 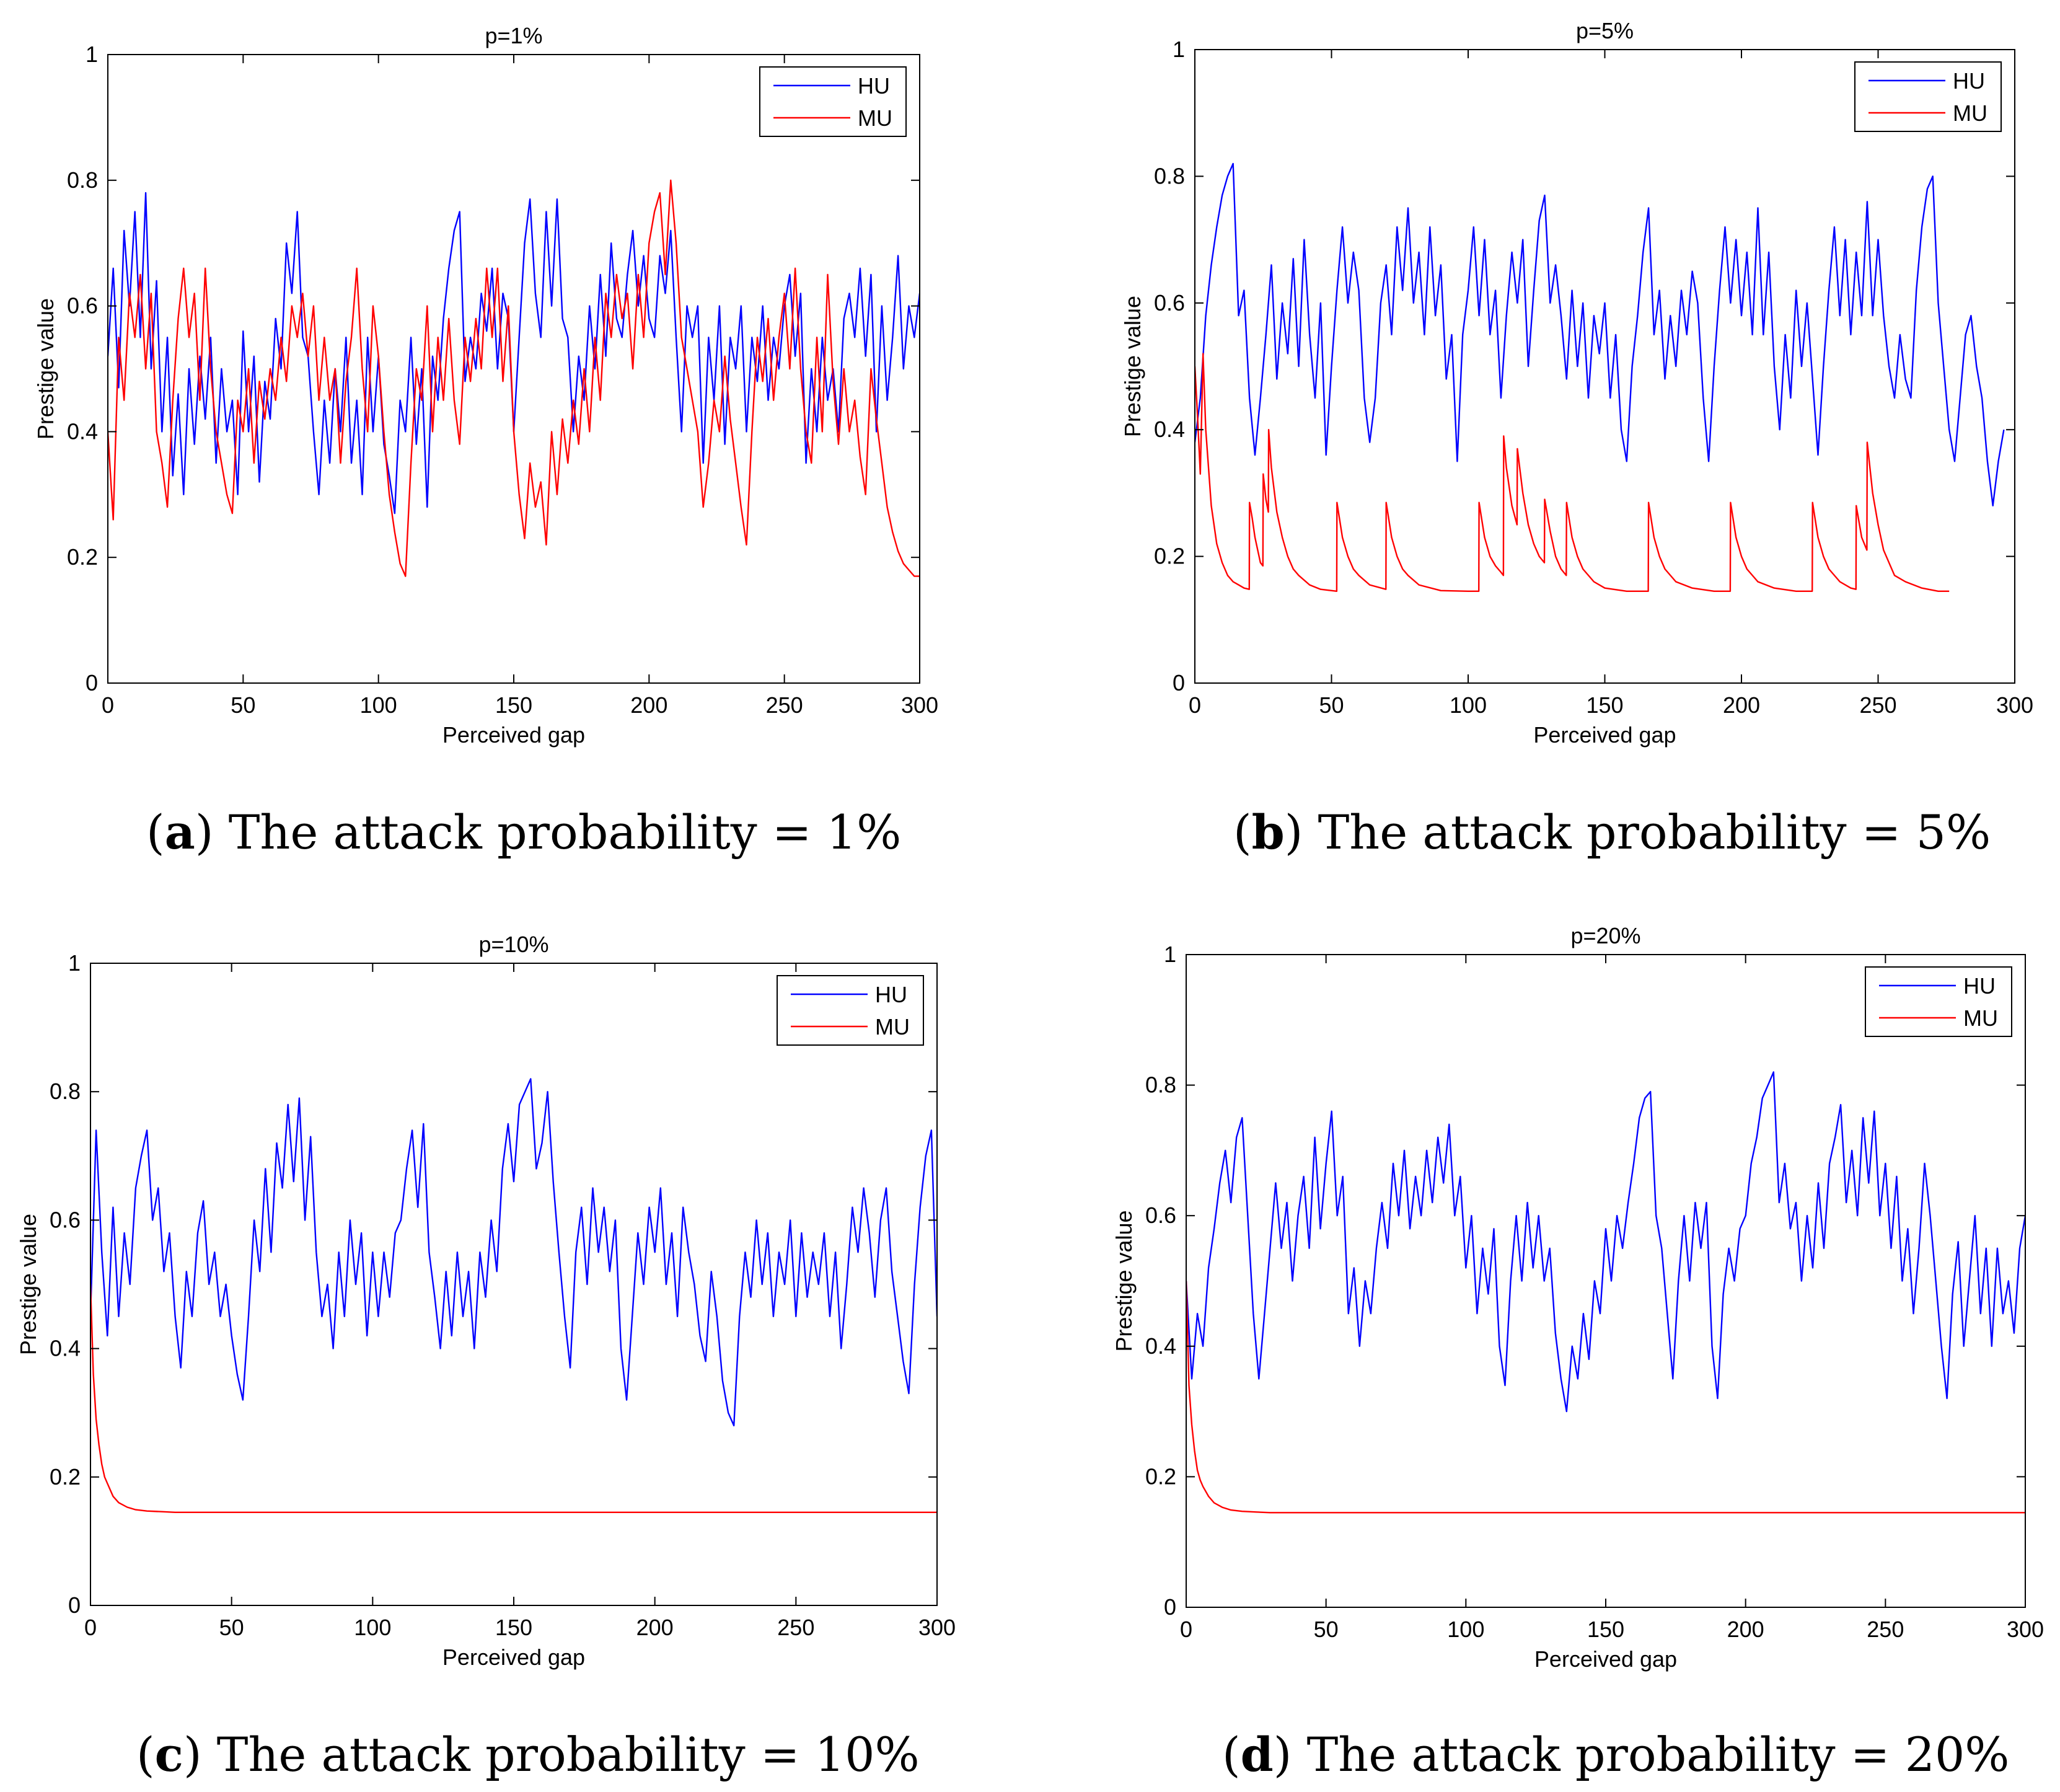 I want to click on chart-title: p=1%, so click(x=513, y=35).